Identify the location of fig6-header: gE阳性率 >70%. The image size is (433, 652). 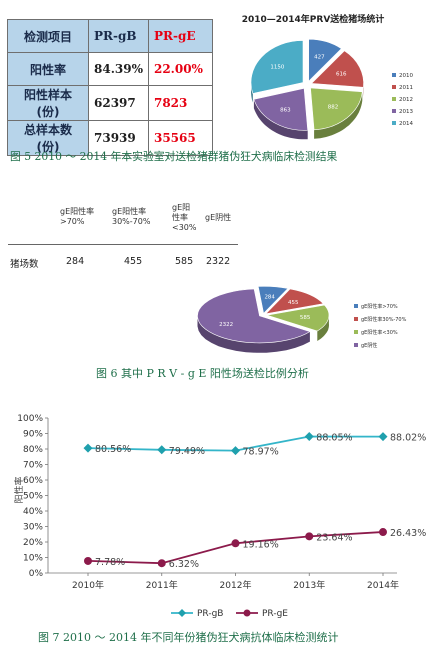
(77, 216).